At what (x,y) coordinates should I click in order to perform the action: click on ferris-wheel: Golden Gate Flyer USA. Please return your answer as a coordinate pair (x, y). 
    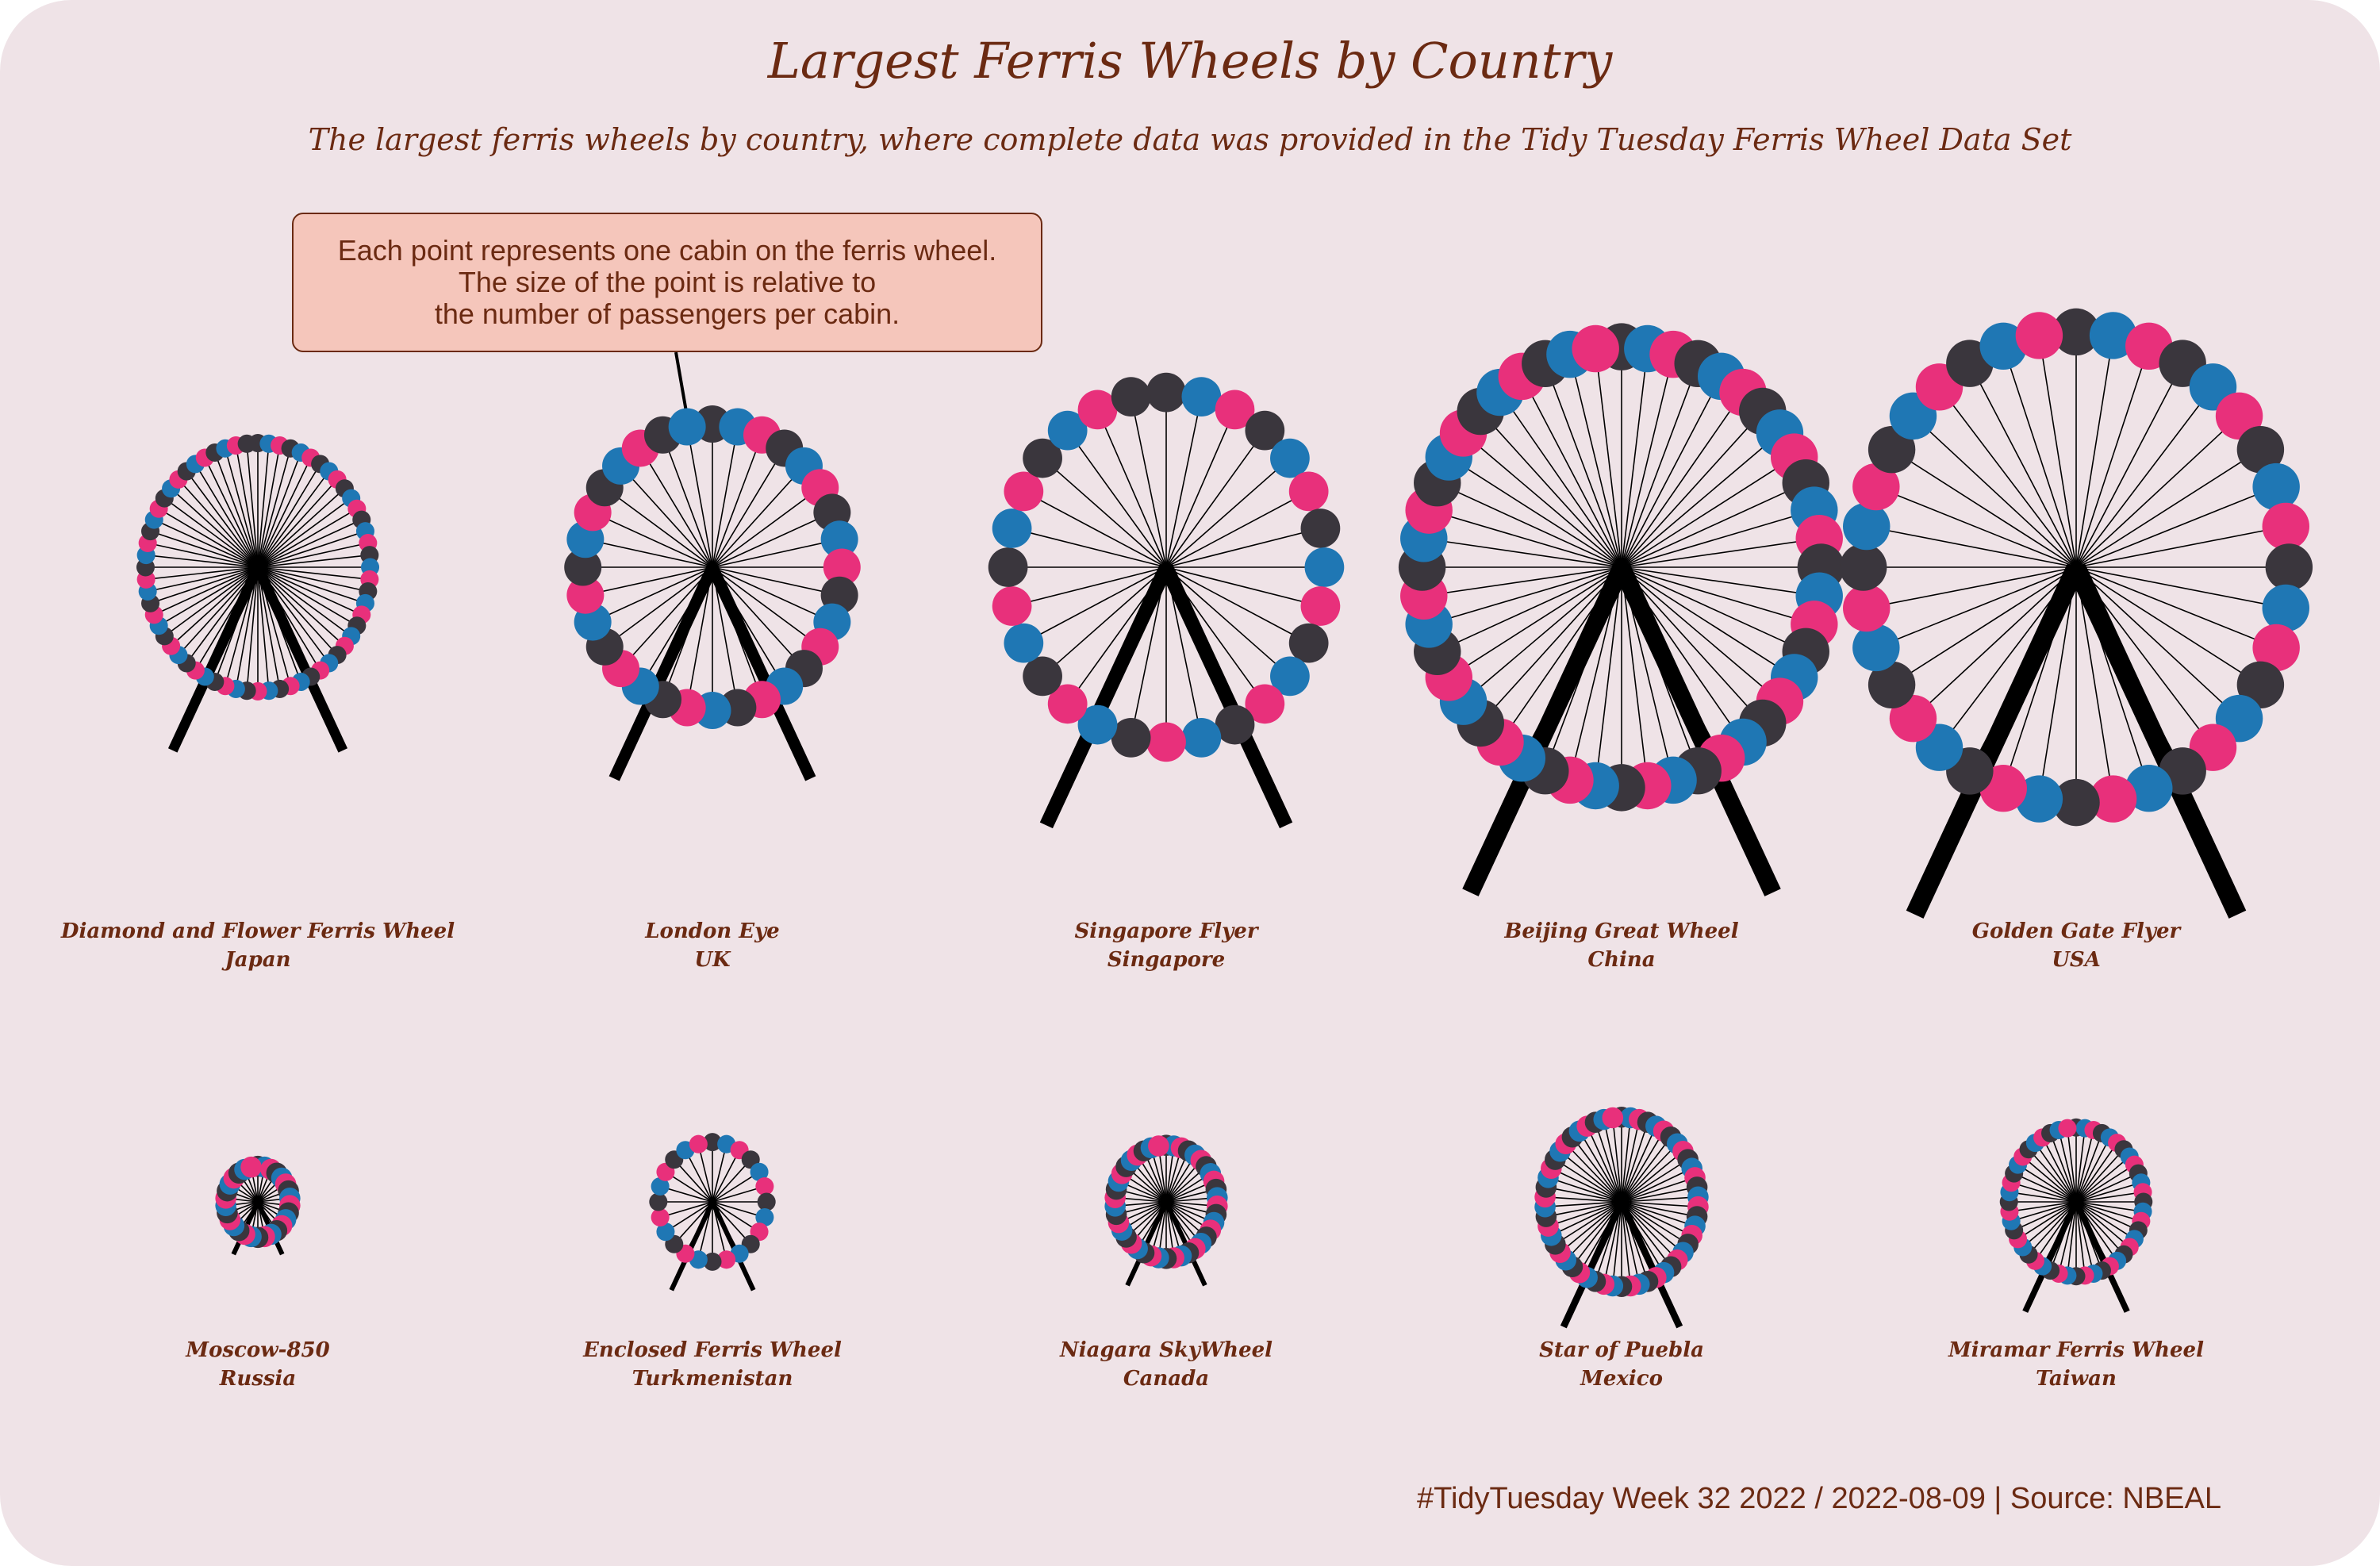
    Looking at the image, I should click on (2076, 640).